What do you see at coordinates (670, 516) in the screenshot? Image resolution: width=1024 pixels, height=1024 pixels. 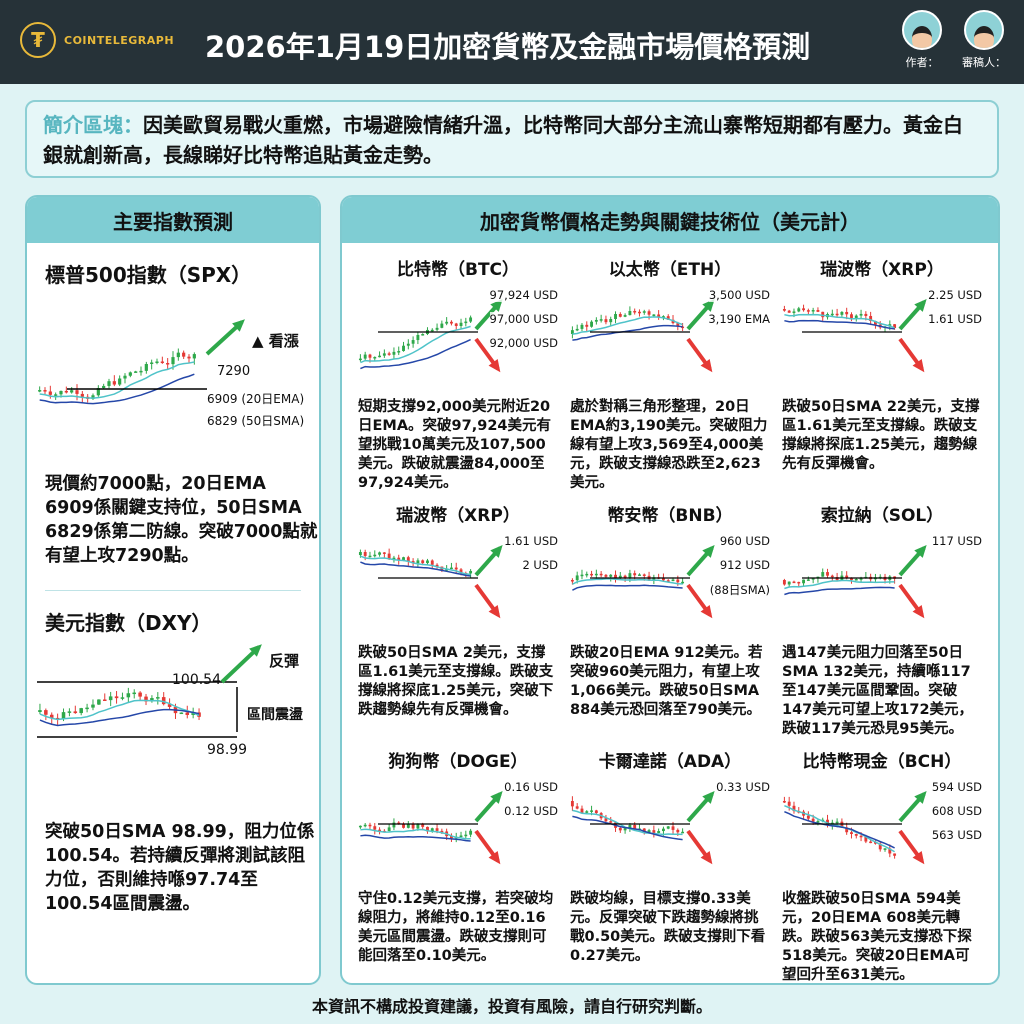 I see `coin-title: 幣安幣（BNB）` at bounding box center [670, 516].